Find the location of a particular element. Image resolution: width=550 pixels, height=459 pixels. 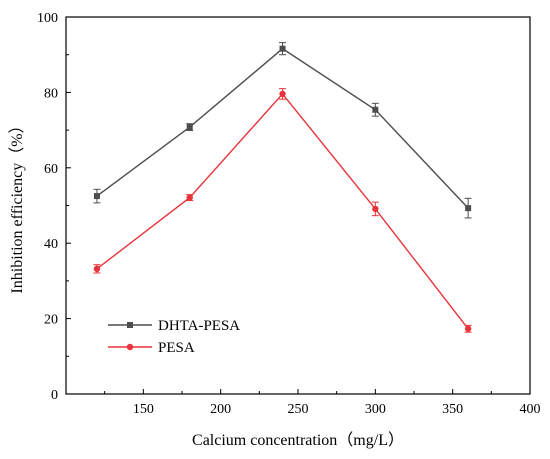

x-tick-label: 400 is located at coordinates (530, 409).